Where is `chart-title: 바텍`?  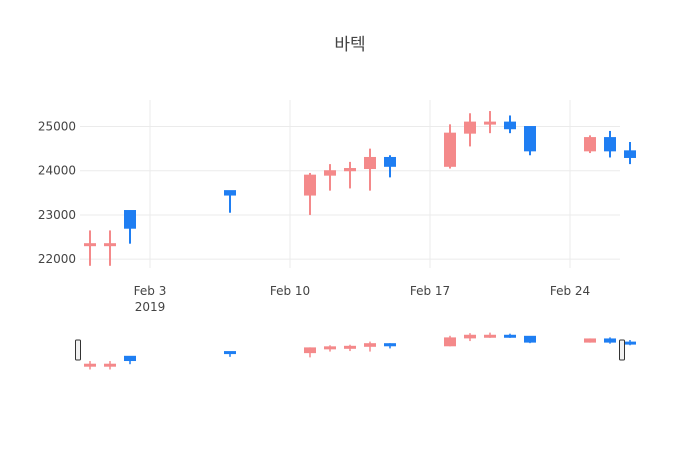 chart-title: 바텍 is located at coordinates (349, 45).